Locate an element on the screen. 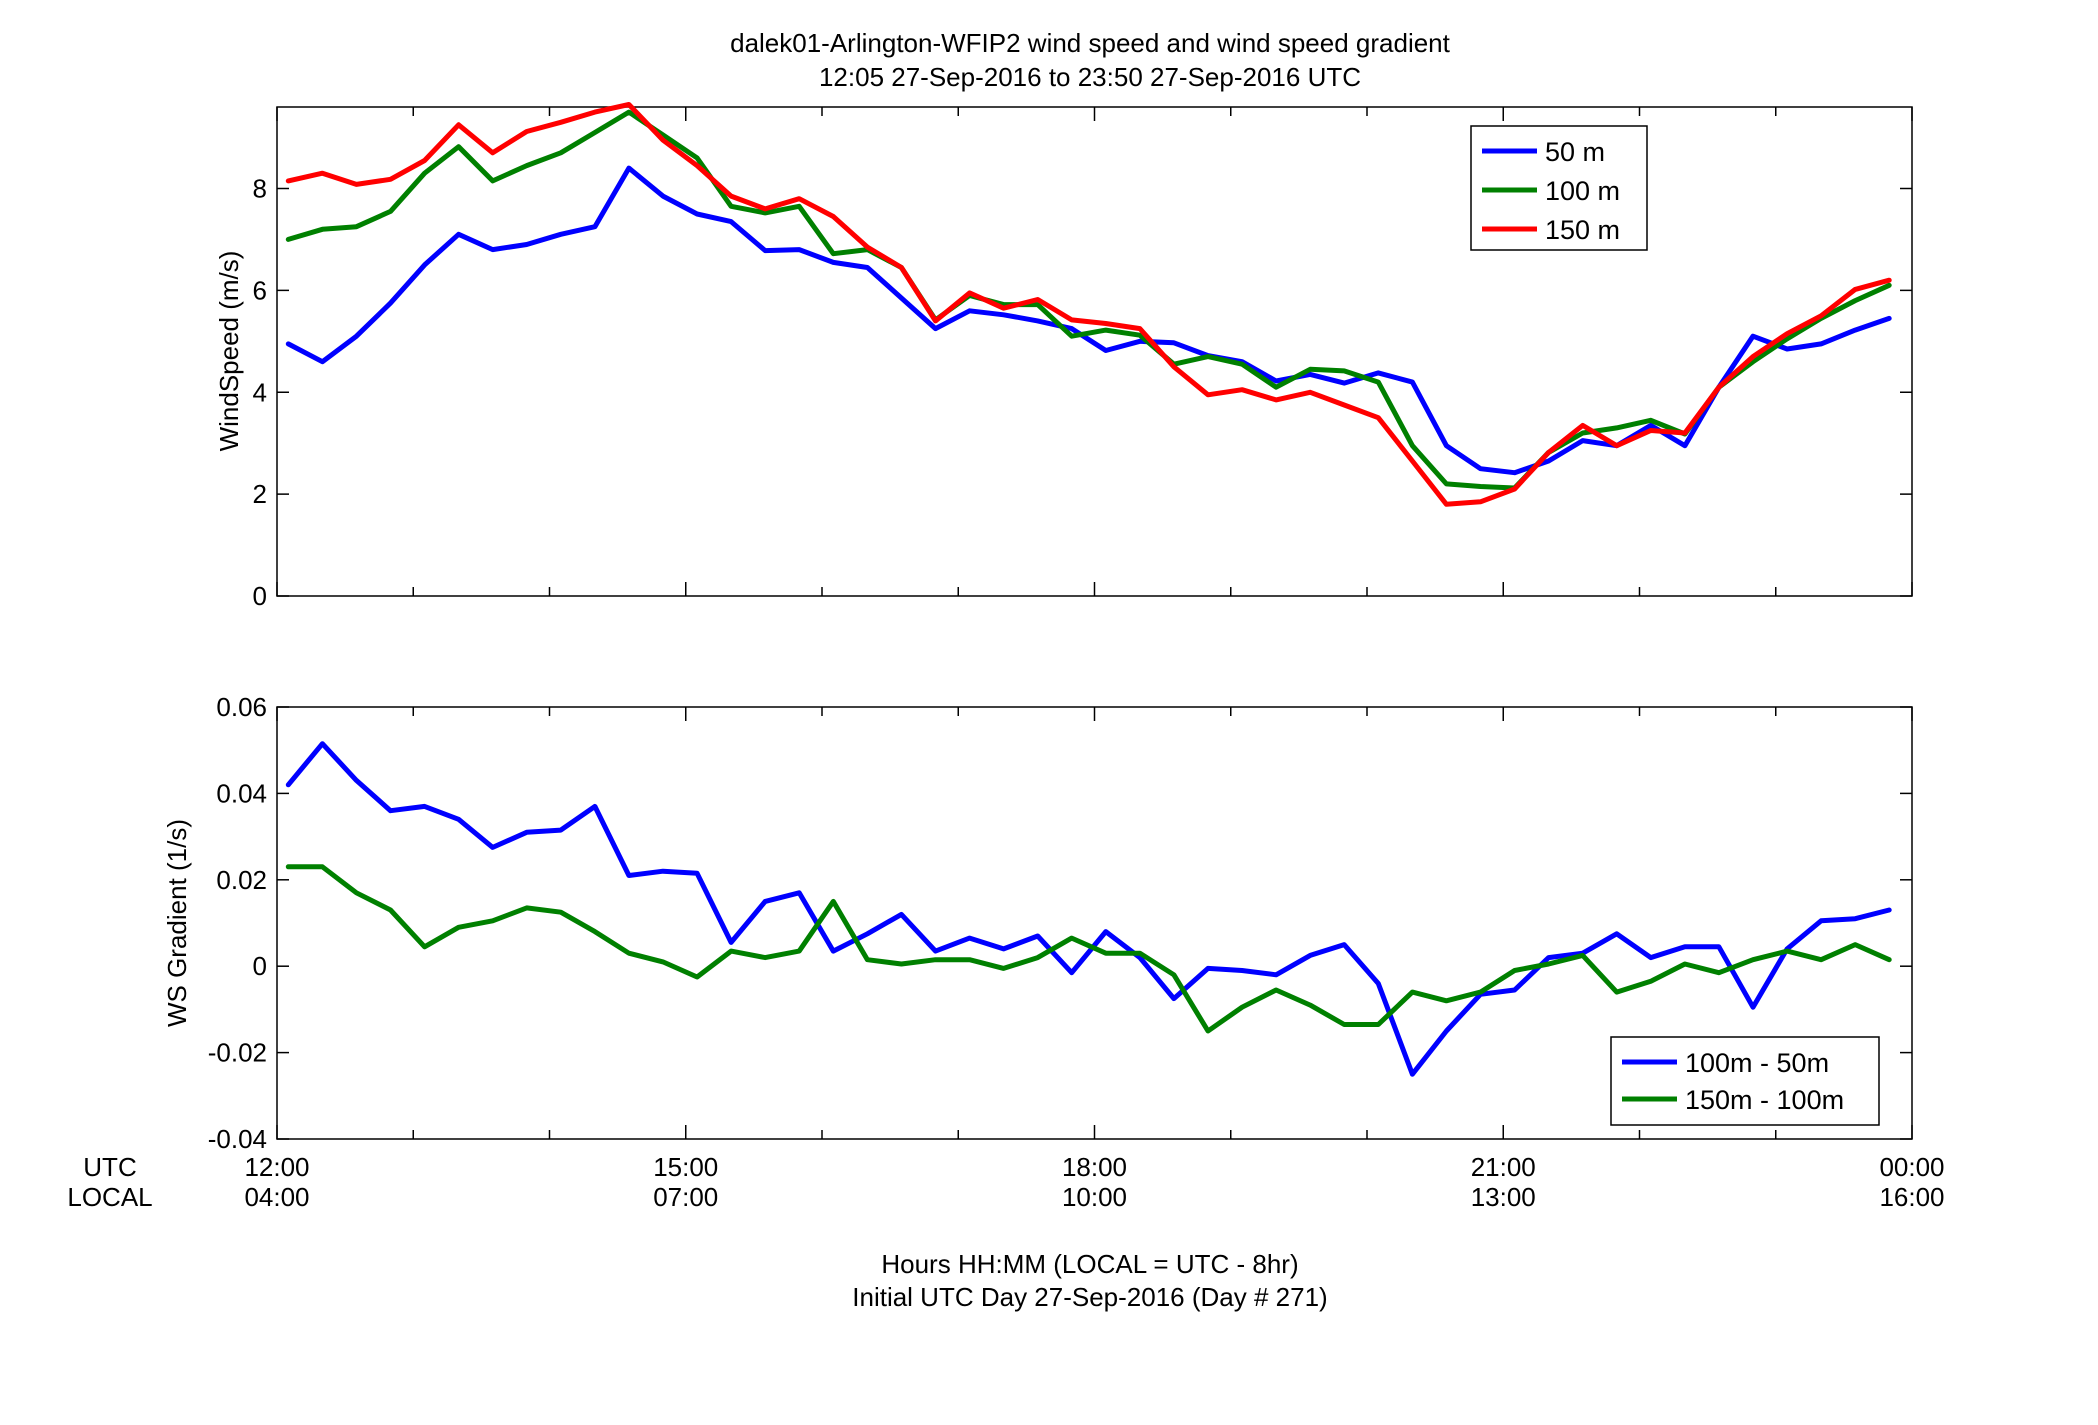 This screenshot has height=1425, width=2098. legend-box is located at coordinates (1745, 1081).